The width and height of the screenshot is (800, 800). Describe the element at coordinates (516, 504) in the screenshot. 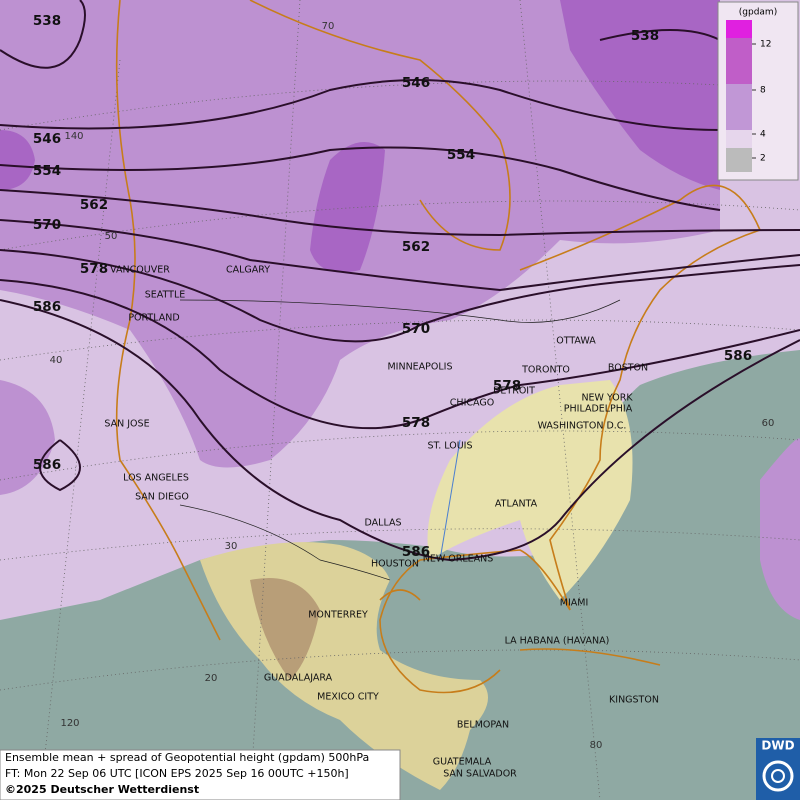

I see `city-label: ATLANTA` at that location.